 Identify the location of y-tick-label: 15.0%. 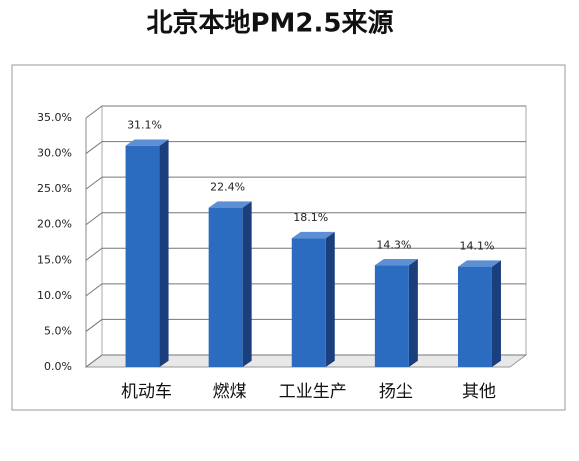
(54, 259).